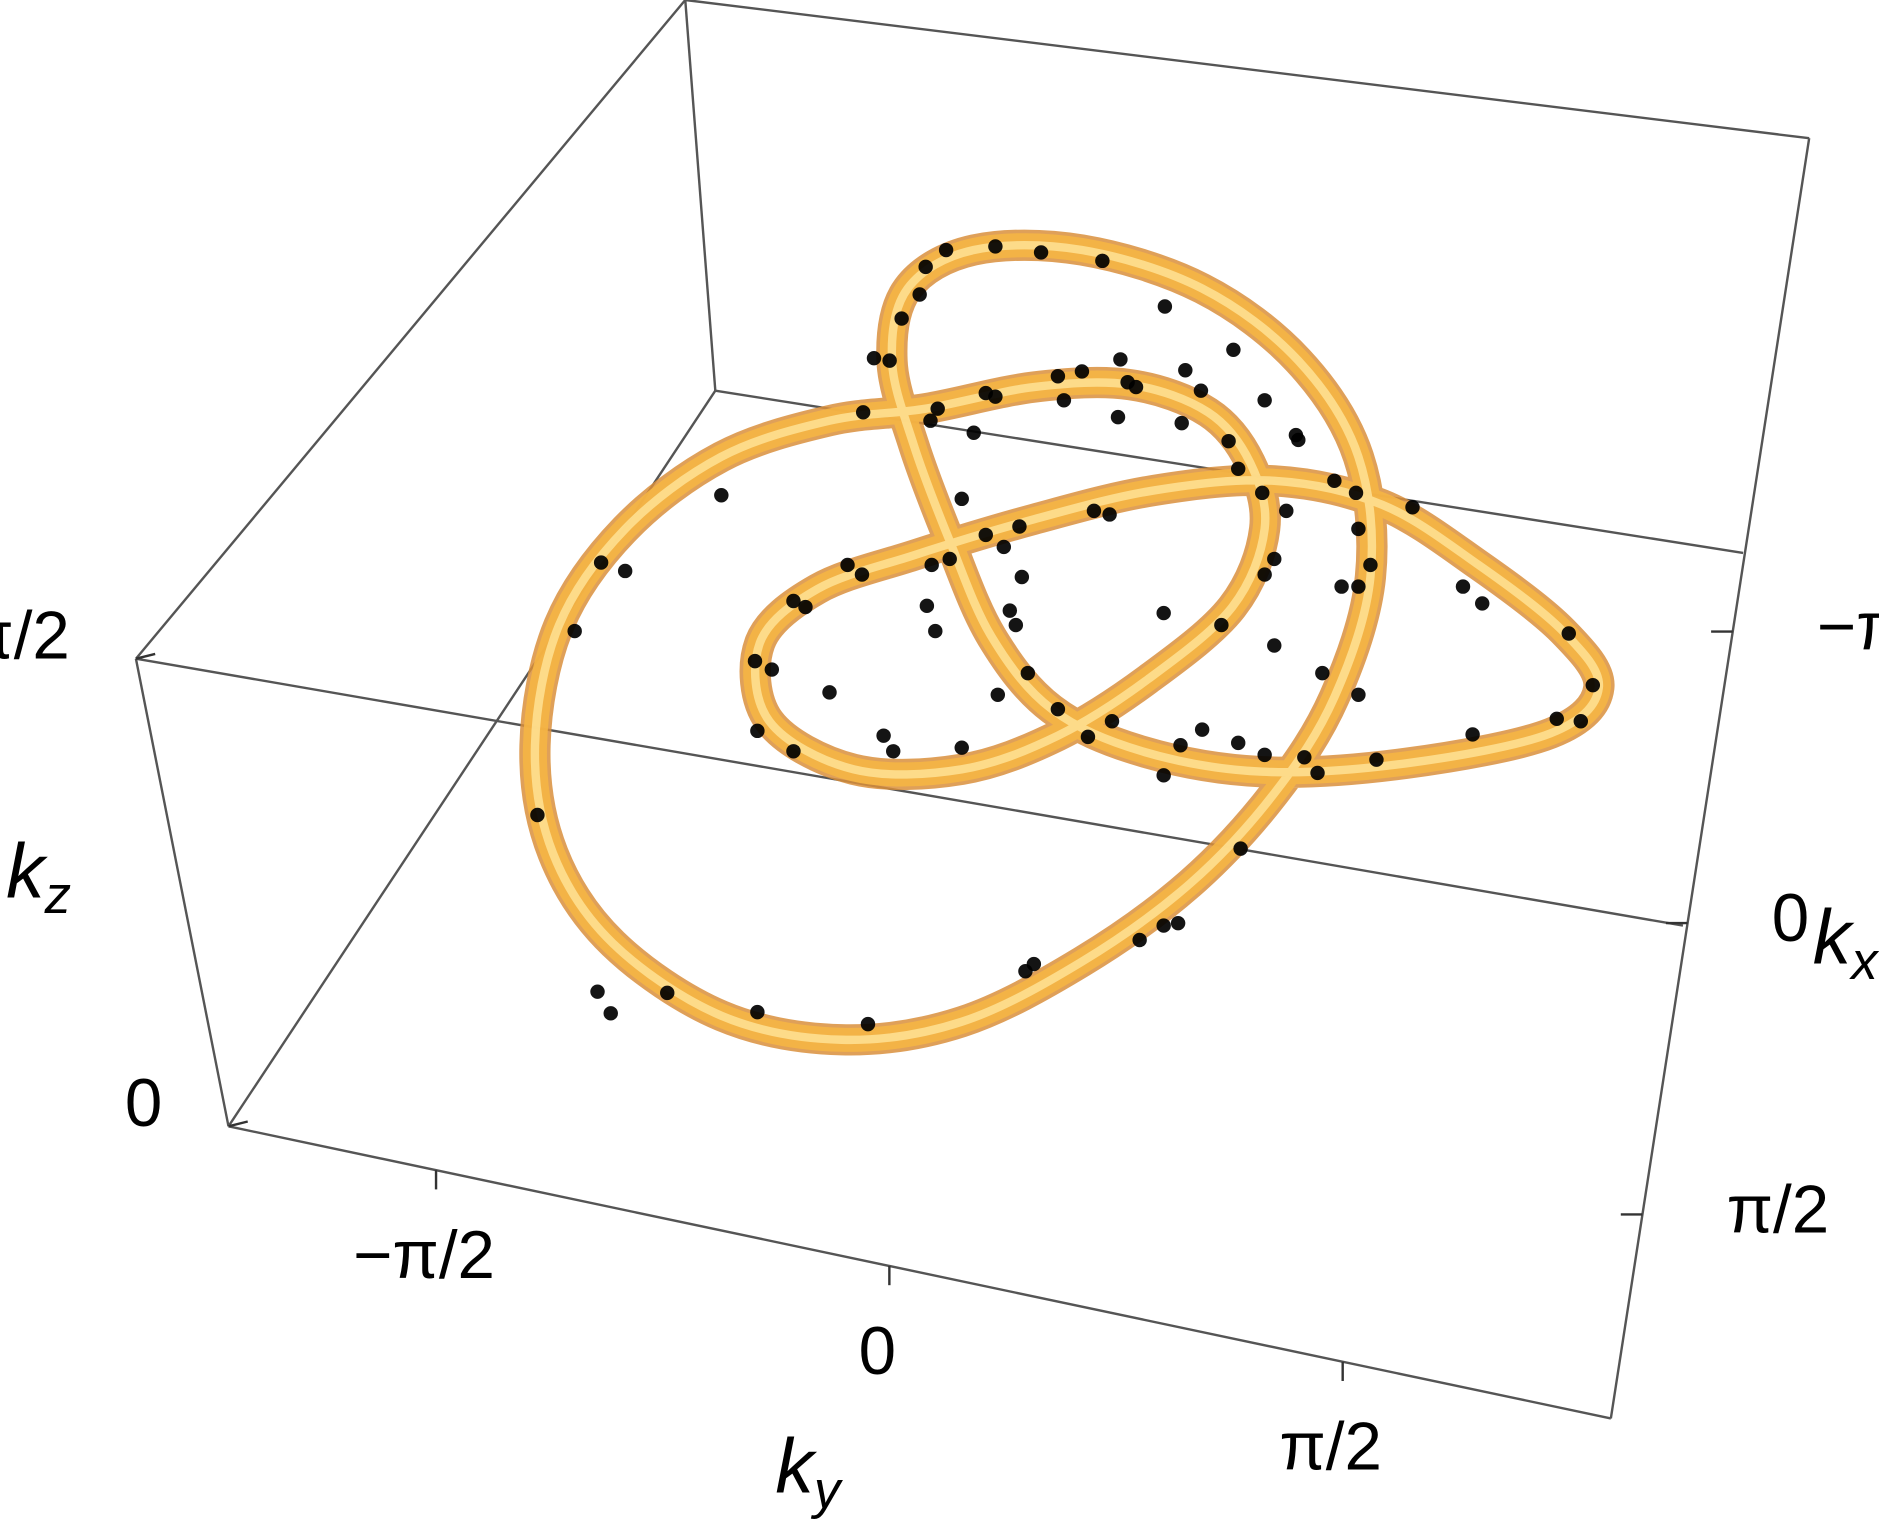 The width and height of the screenshot is (1879, 1529). Describe the element at coordinates (27, 872) in the screenshot. I see `axis-label-main: k` at that location.